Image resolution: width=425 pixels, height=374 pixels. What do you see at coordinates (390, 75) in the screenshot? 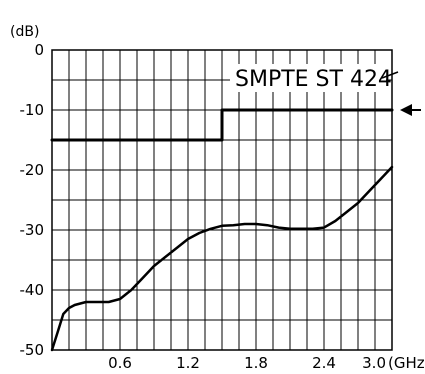
I see `annotation-leader` at bounding box center [390, 75].